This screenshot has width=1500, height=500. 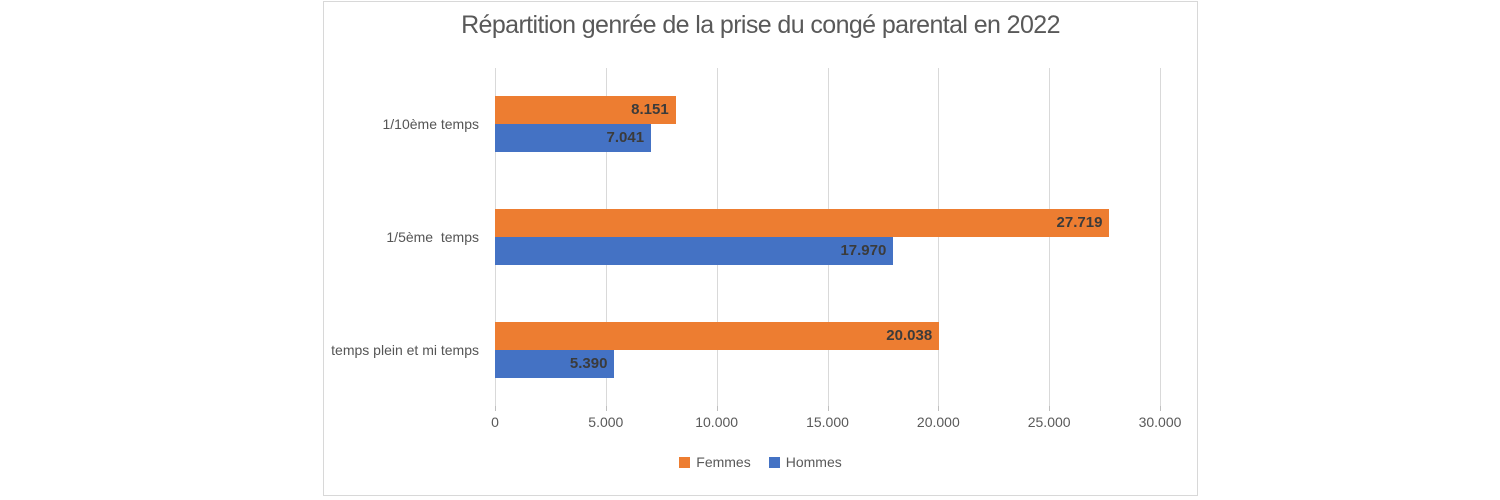 I want to click on bar-femmes: 8.151, so click(x=585, y=110).